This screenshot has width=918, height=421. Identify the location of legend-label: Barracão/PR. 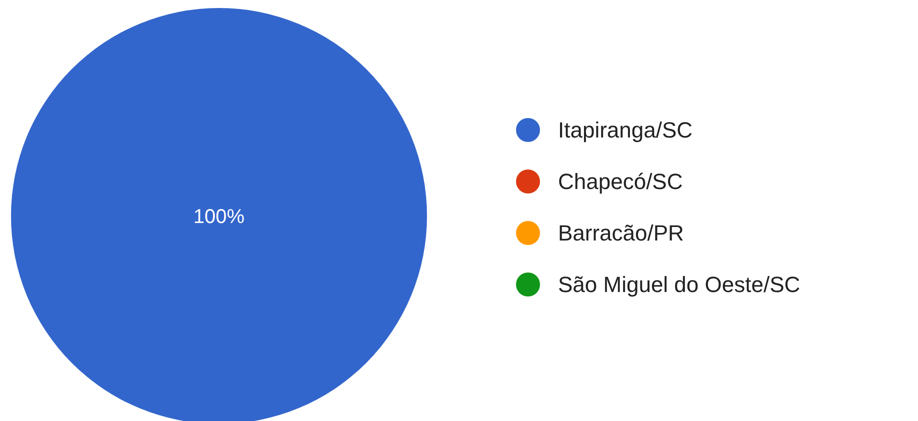
(621, 233).